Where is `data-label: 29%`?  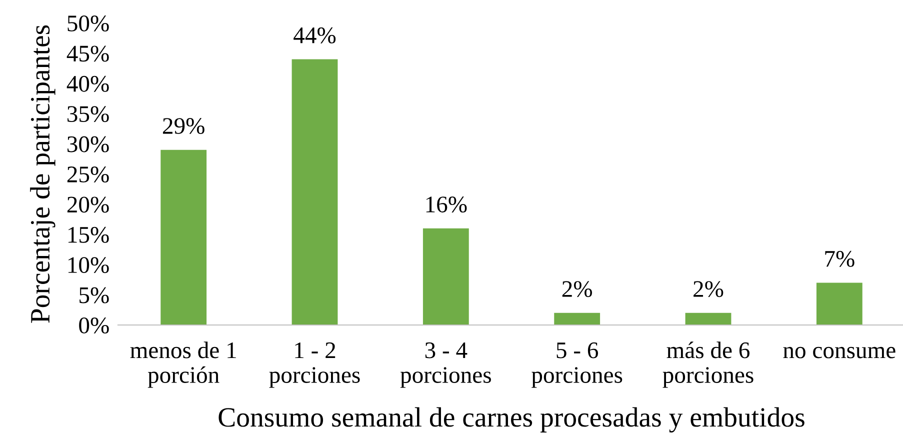 data-label: 29% is located at coordinates (183, 126).